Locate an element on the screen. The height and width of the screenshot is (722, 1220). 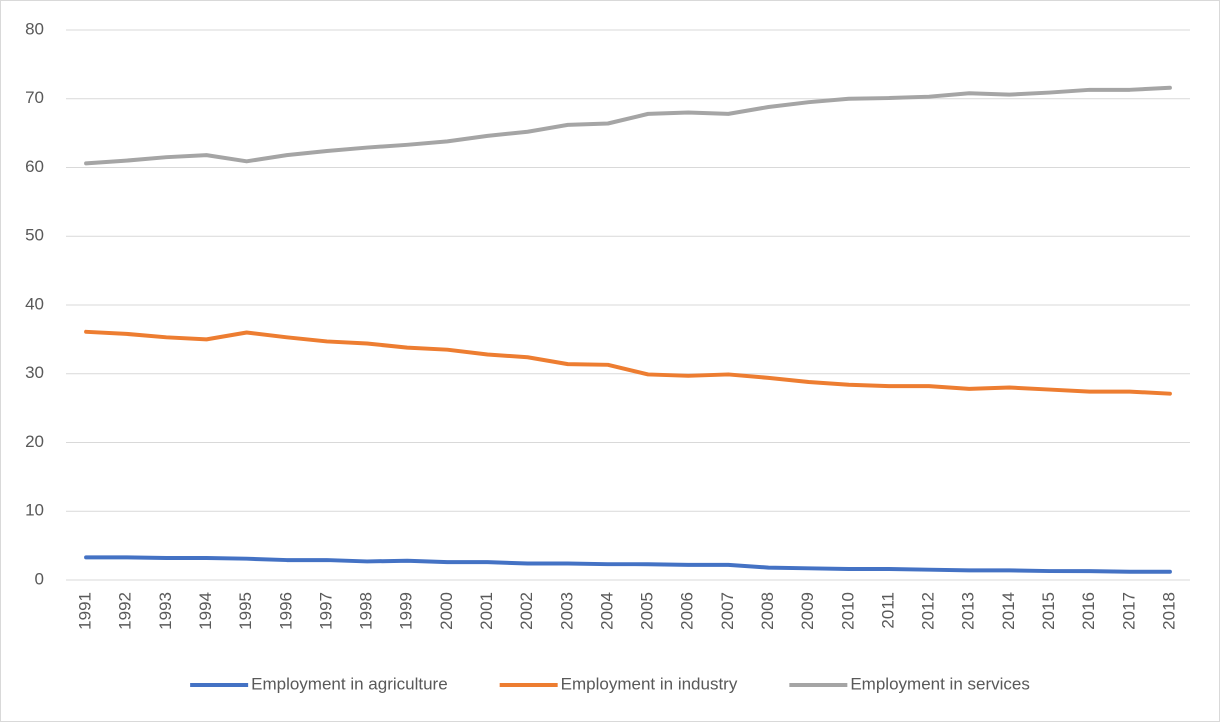
y-tick-label: 70 is located at coordinates (34, 97).